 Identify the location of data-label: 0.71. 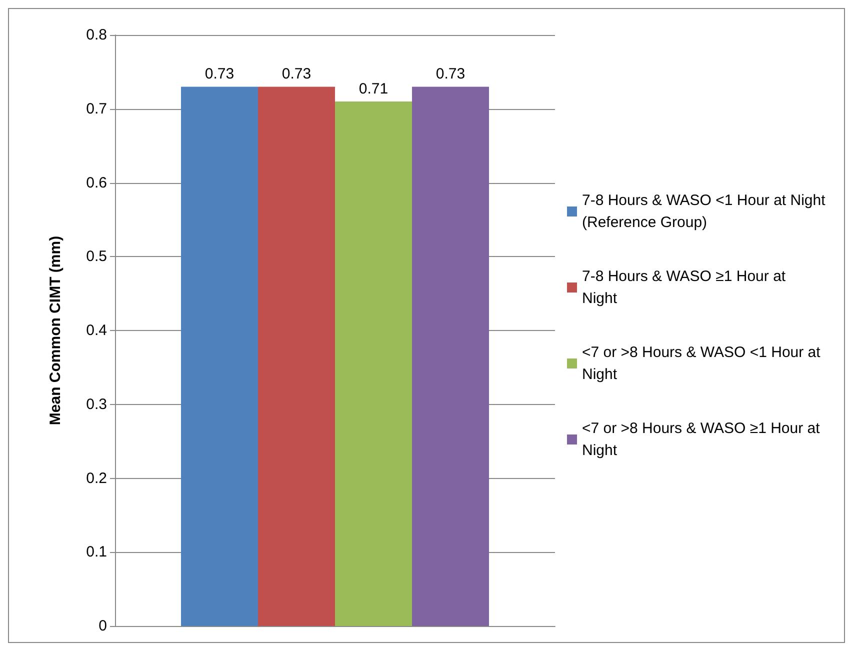
(373, 89).